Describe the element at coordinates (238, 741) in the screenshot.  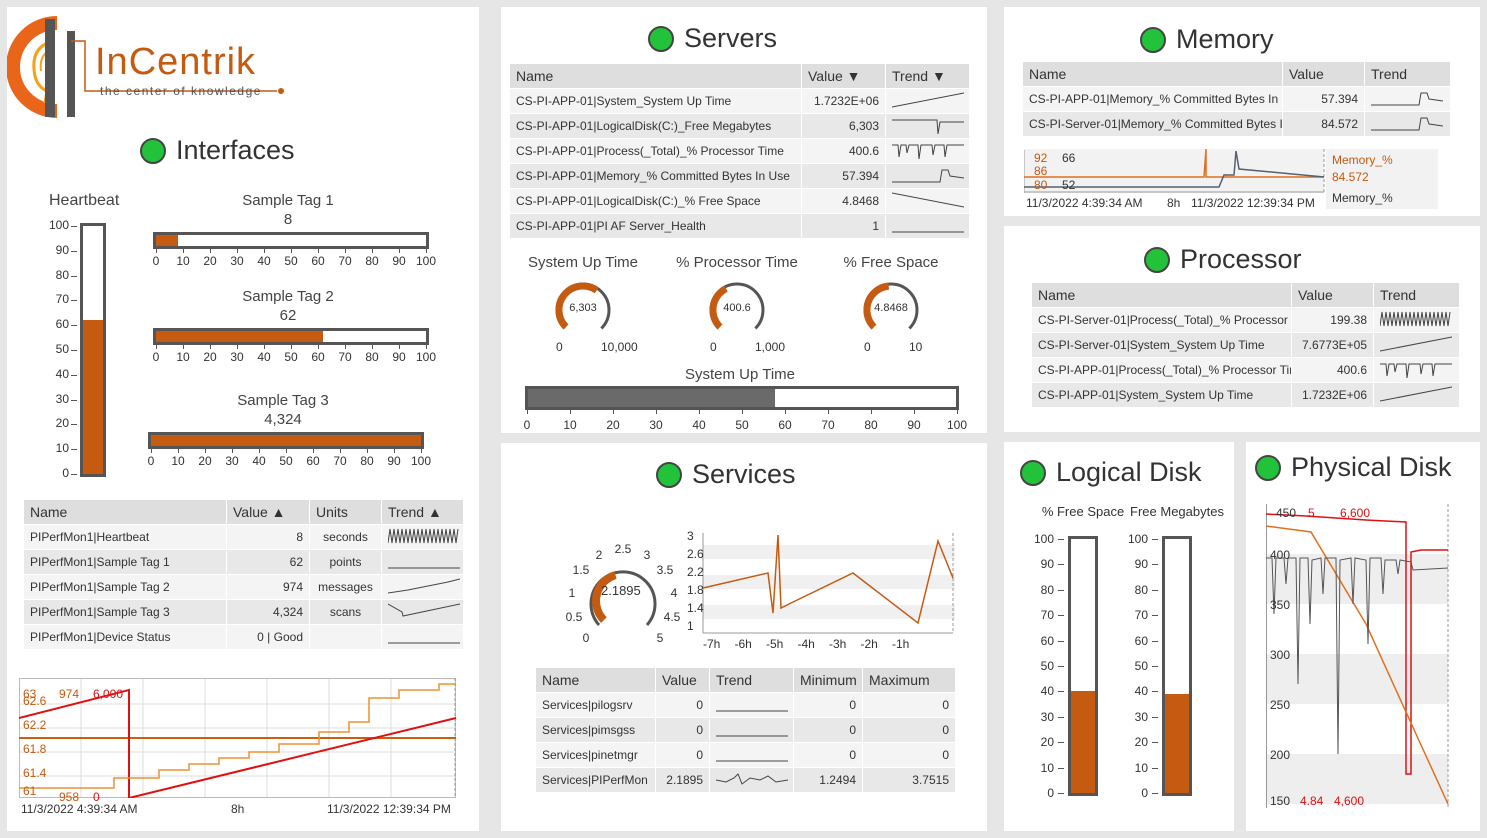
I see `interfaces-trend: 63 974 6,000 62.6 62.2 61.8 61.4 61 958 0` at that location.